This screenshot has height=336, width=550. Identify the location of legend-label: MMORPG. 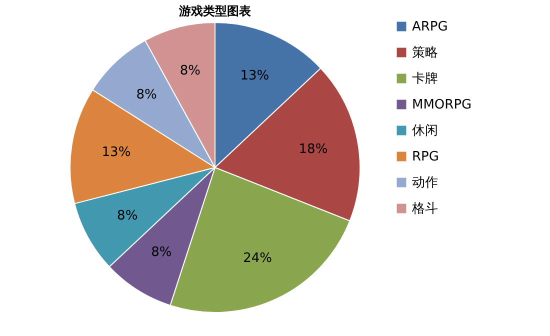
(442, 105).